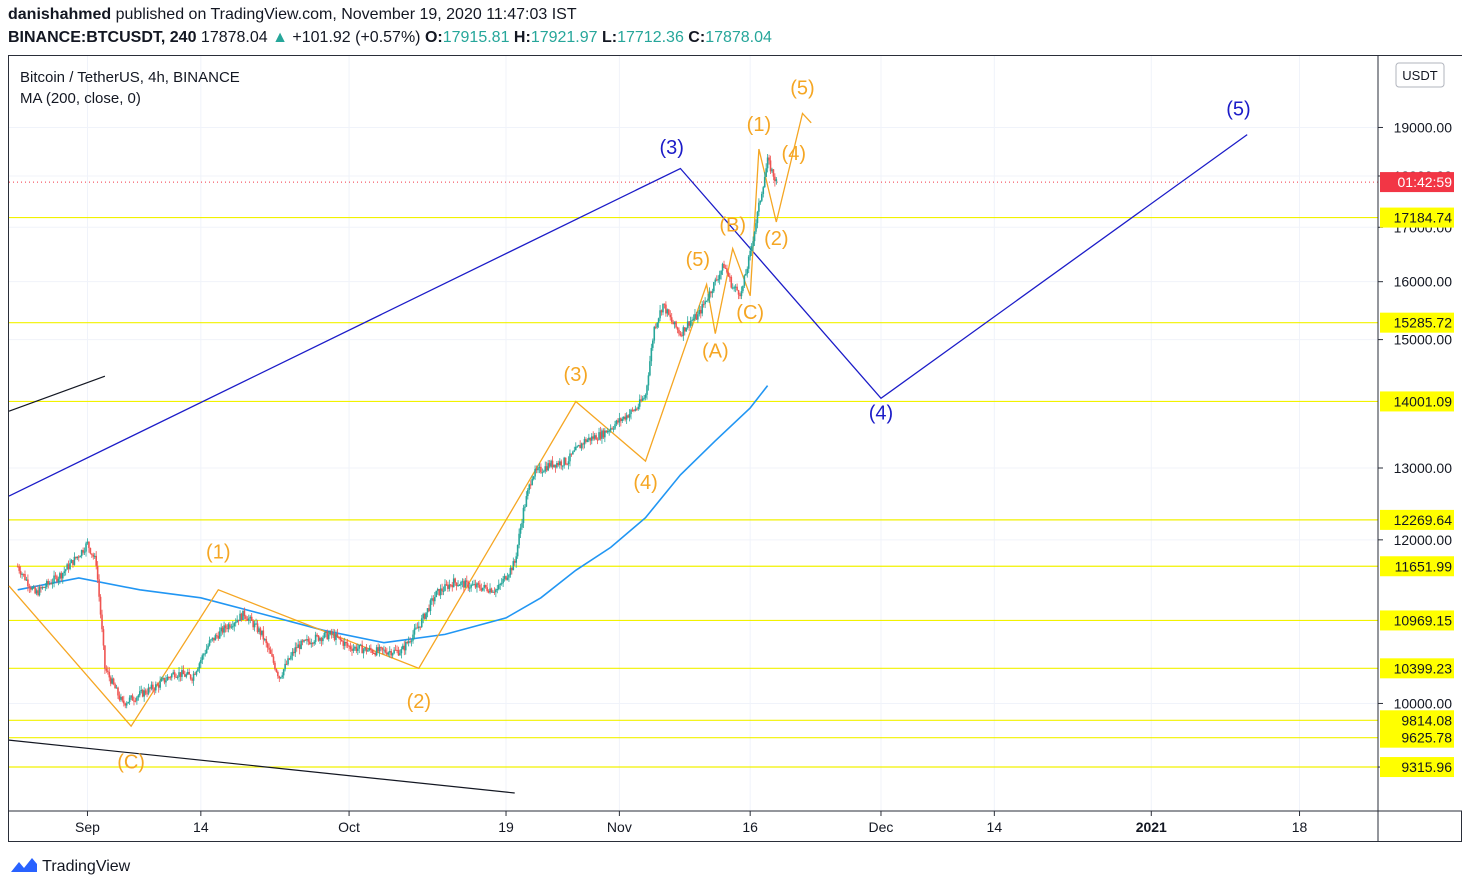 The image size is (1470, 890). Describe the element at coordinates (794, 154) in the screenshot. I see `orange-wave-label: (4)` at that location.